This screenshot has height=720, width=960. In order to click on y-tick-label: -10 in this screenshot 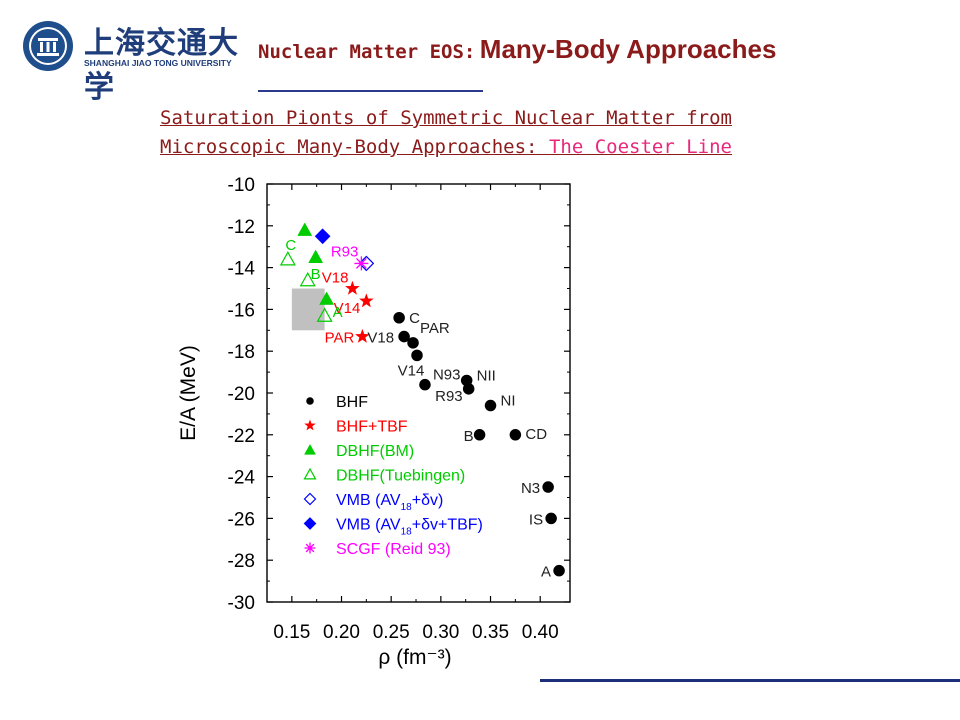, I will do `click(241, 185)`.